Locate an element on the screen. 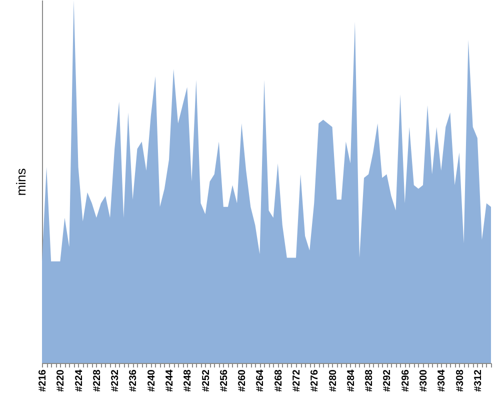 This screenshot has width=500, height=400. x-tick-label: #256 is located at coordinates (224, 380).